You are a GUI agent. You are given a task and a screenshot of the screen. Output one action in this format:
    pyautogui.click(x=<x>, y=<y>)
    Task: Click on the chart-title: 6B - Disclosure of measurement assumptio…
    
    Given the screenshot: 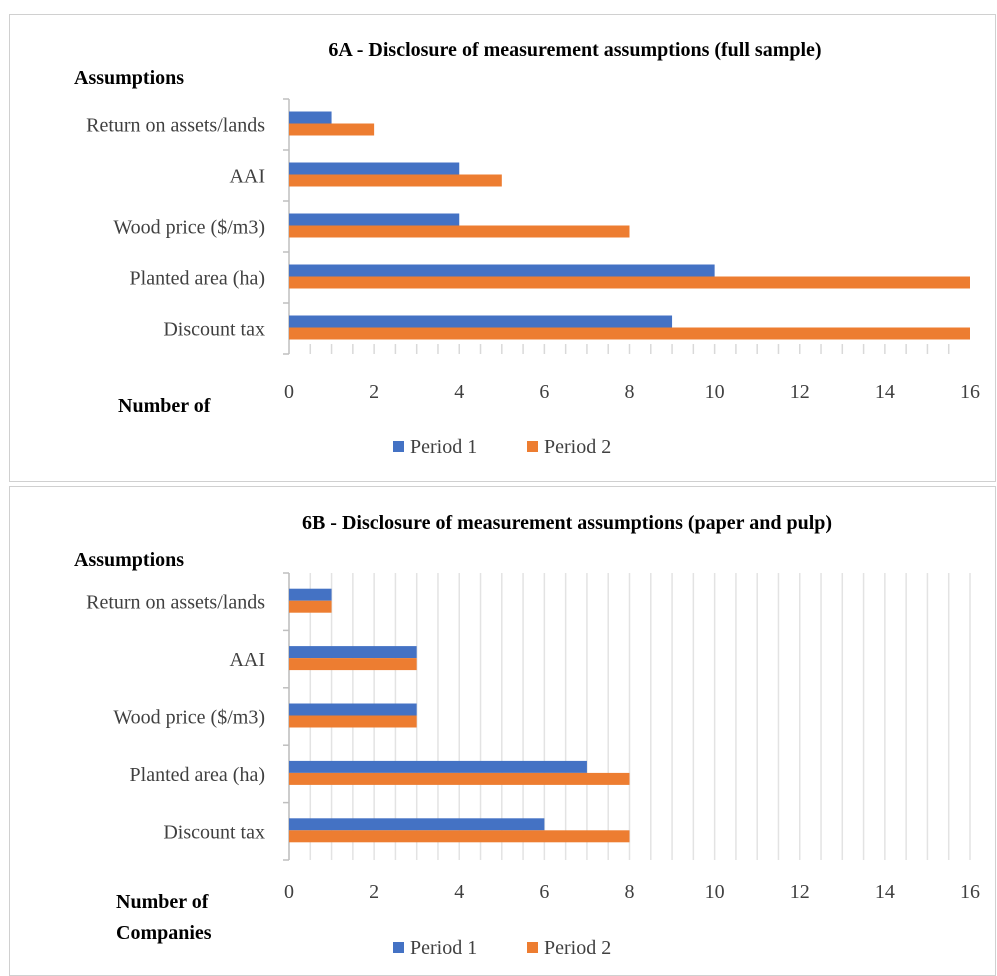 What is the action you would take?
    pyautogui.click(x=567, y=523)
    